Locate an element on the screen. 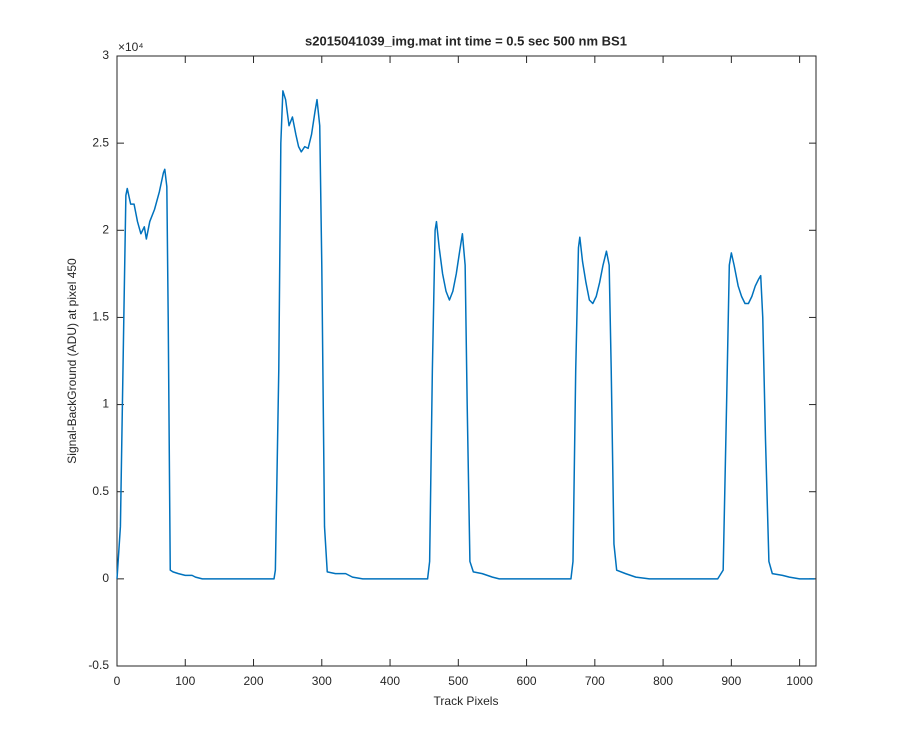 The width and height of the screenshot is (900, 750). y-exponent: ×10⁴ is located at coordinates (131, 47).